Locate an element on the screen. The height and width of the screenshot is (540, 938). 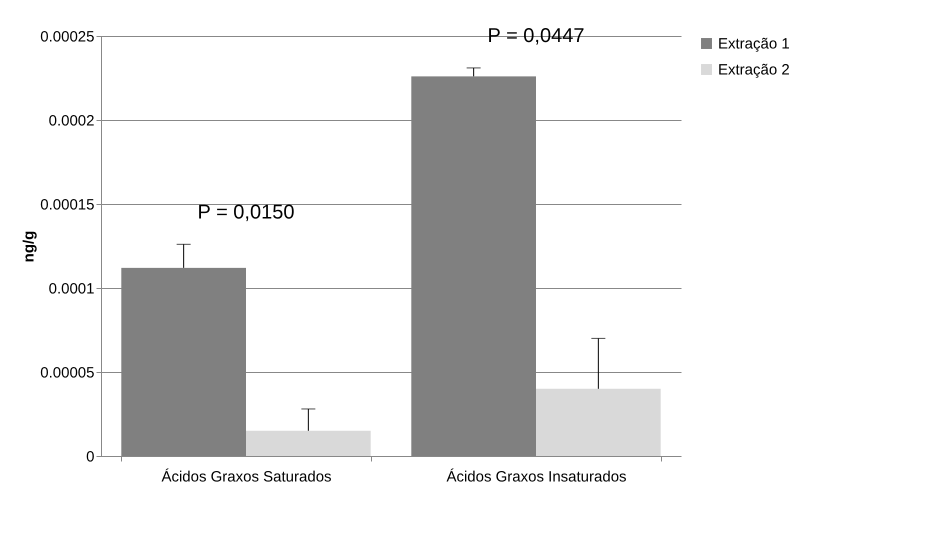
y-tick-label: 0.00005 is located at coordinates (67, 373).